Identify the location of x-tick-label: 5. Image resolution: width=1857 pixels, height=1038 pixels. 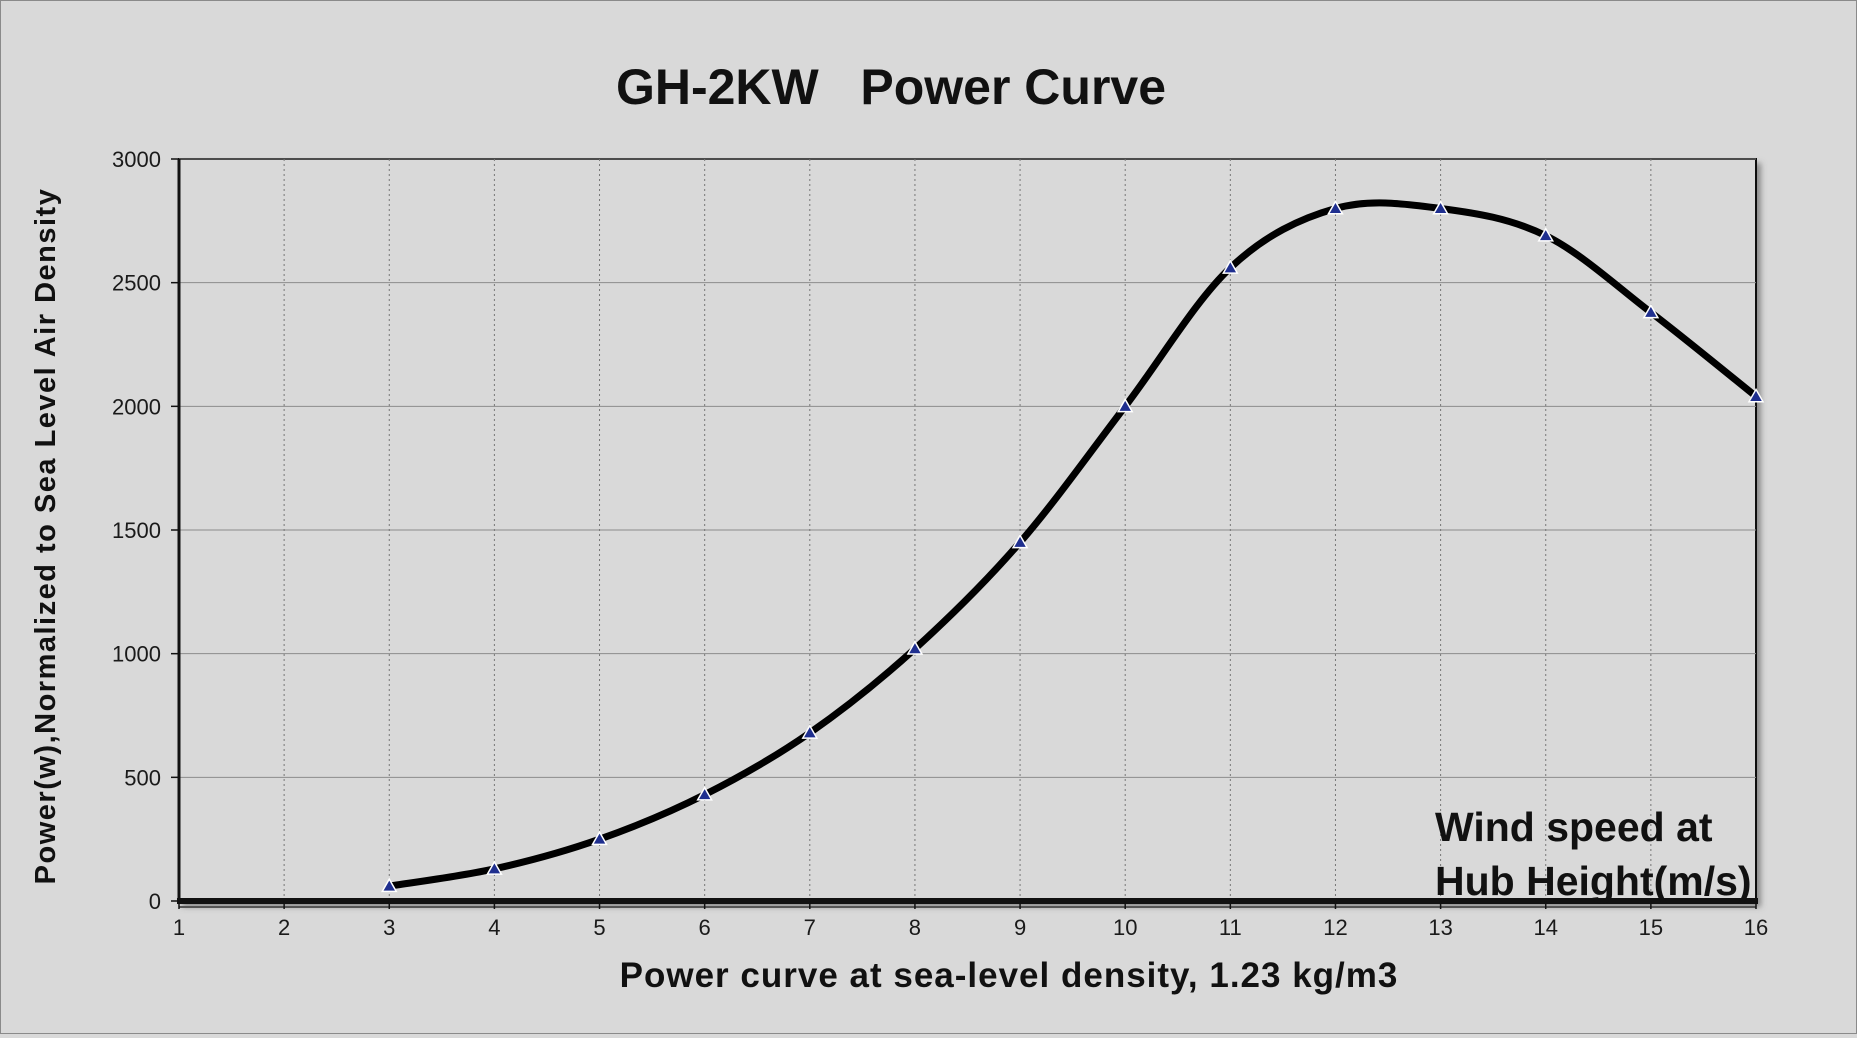
(599, 927).